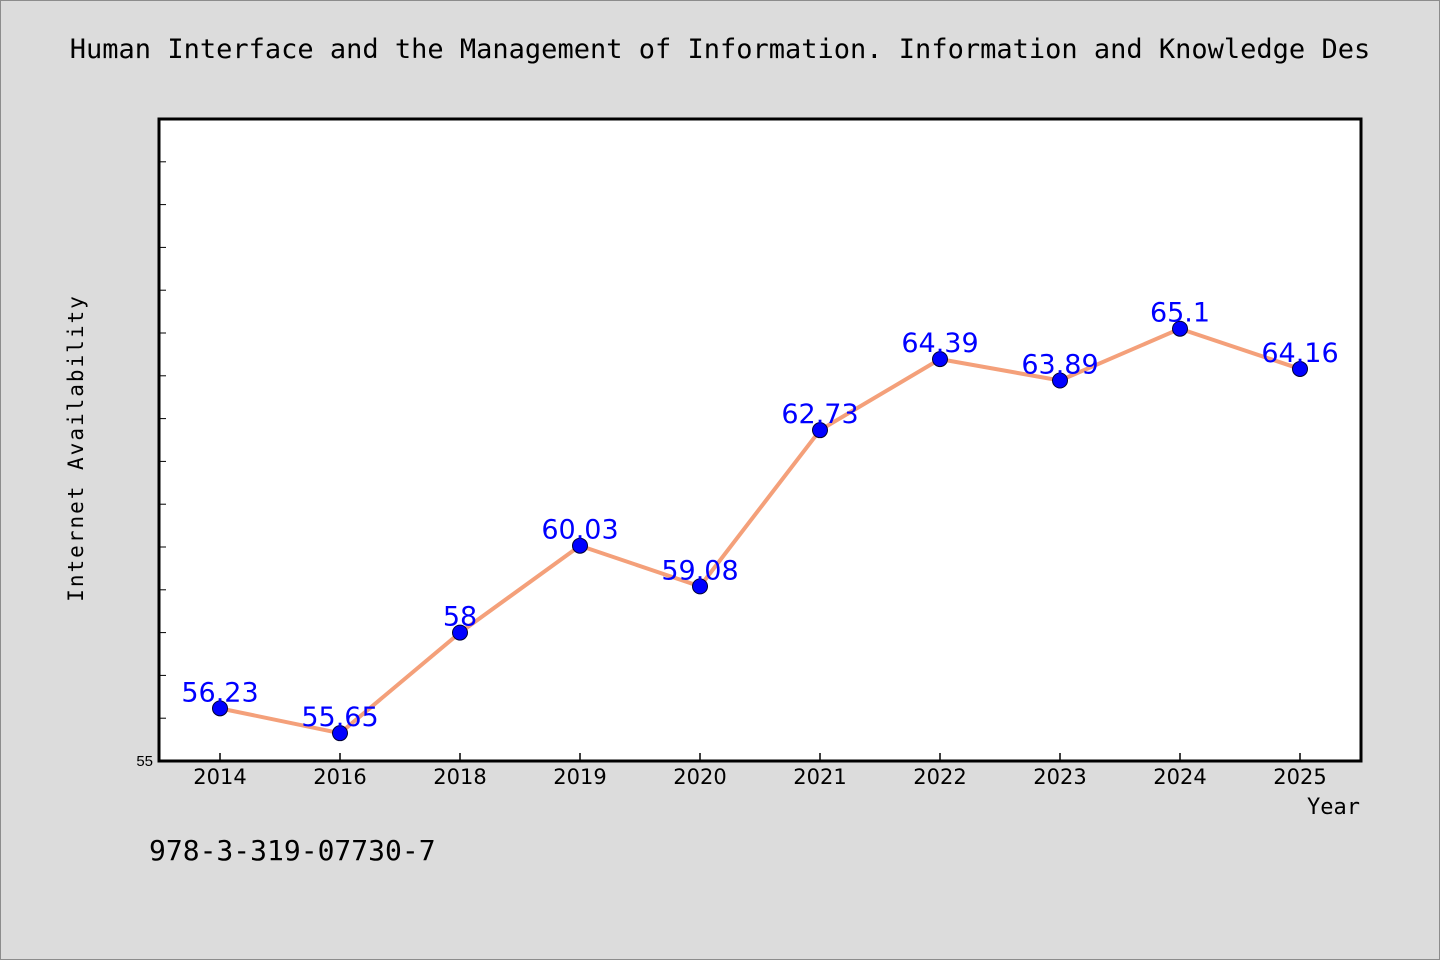 Image resolution: width=1440 pixels, height=960 pixels. What do you see at coordinates (339, 777) in the screenshot?
I see `x-tick-label: 2016` at bounding box center [339, 777].